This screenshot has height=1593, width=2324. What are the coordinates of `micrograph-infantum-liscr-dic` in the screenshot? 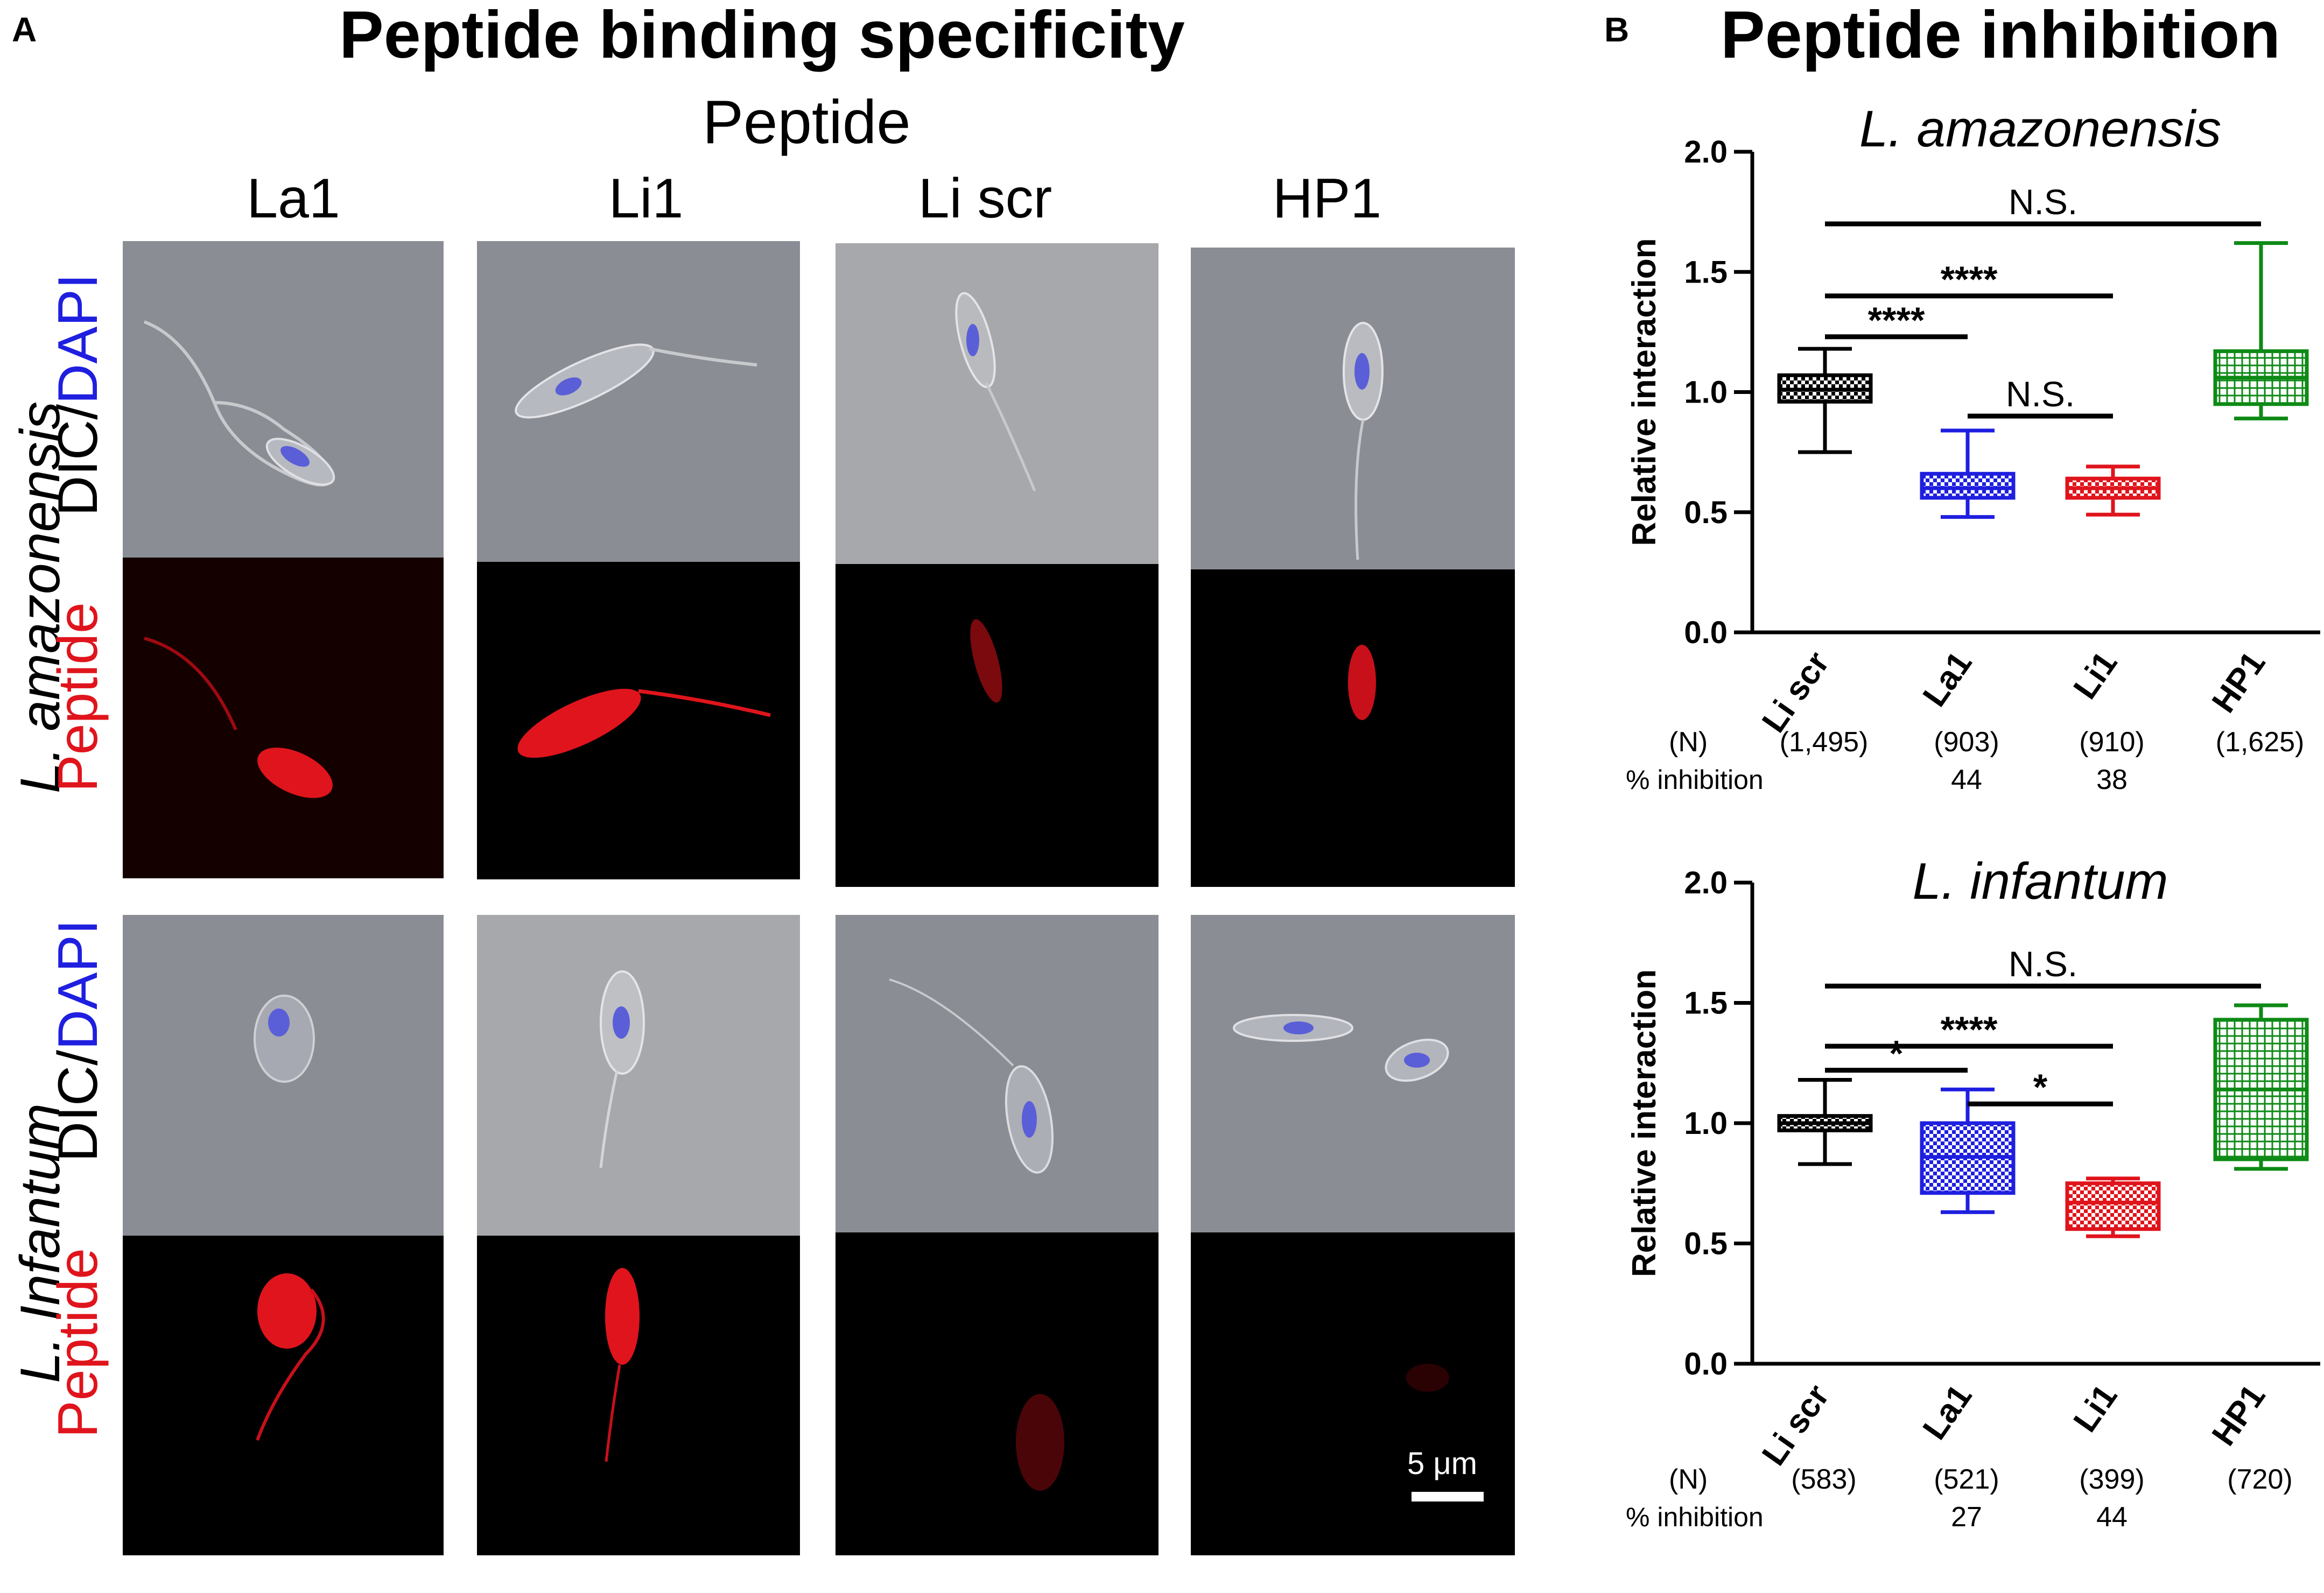 It's located at (997, 1073).